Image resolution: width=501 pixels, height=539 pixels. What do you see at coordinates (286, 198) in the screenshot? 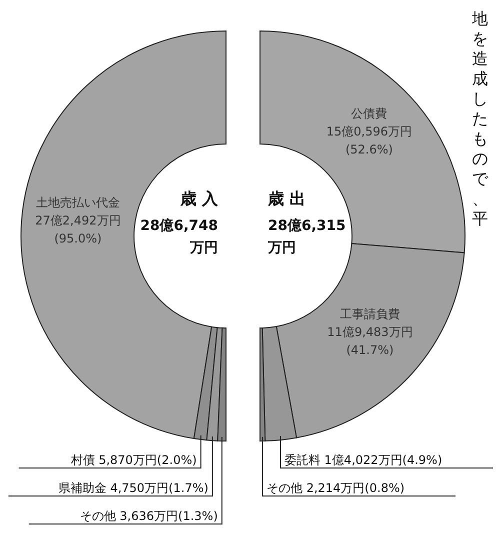
I see `text: 歳 出` at bounding box center [286, 198].